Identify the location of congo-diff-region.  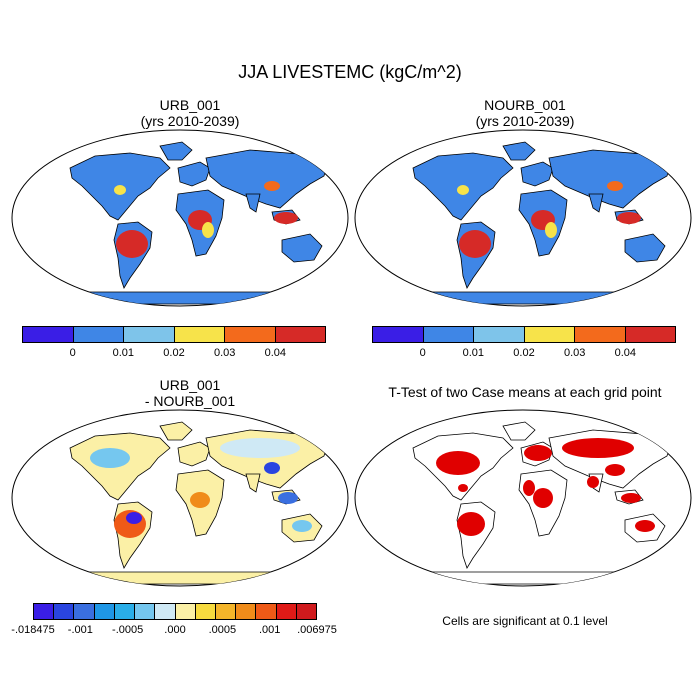
(200, 500).